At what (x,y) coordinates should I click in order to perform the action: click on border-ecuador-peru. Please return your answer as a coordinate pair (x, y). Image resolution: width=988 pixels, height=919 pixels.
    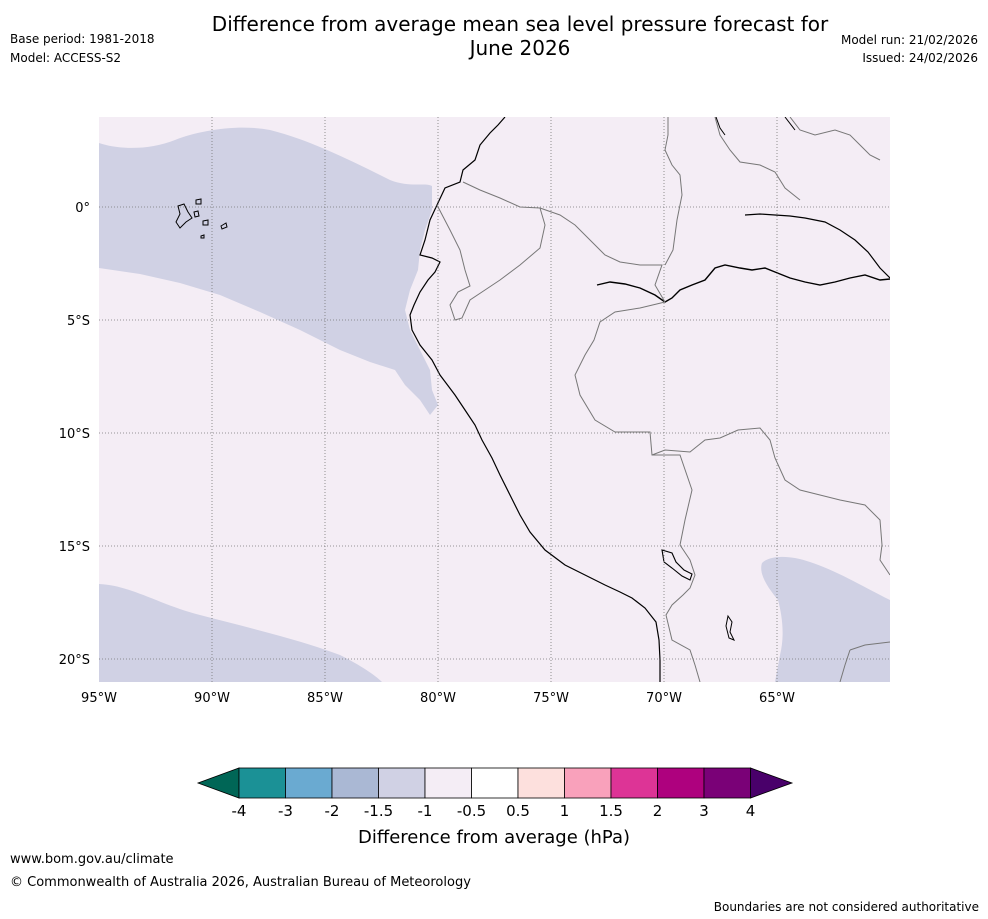
    Looking at the image, I should click on (491, 262).